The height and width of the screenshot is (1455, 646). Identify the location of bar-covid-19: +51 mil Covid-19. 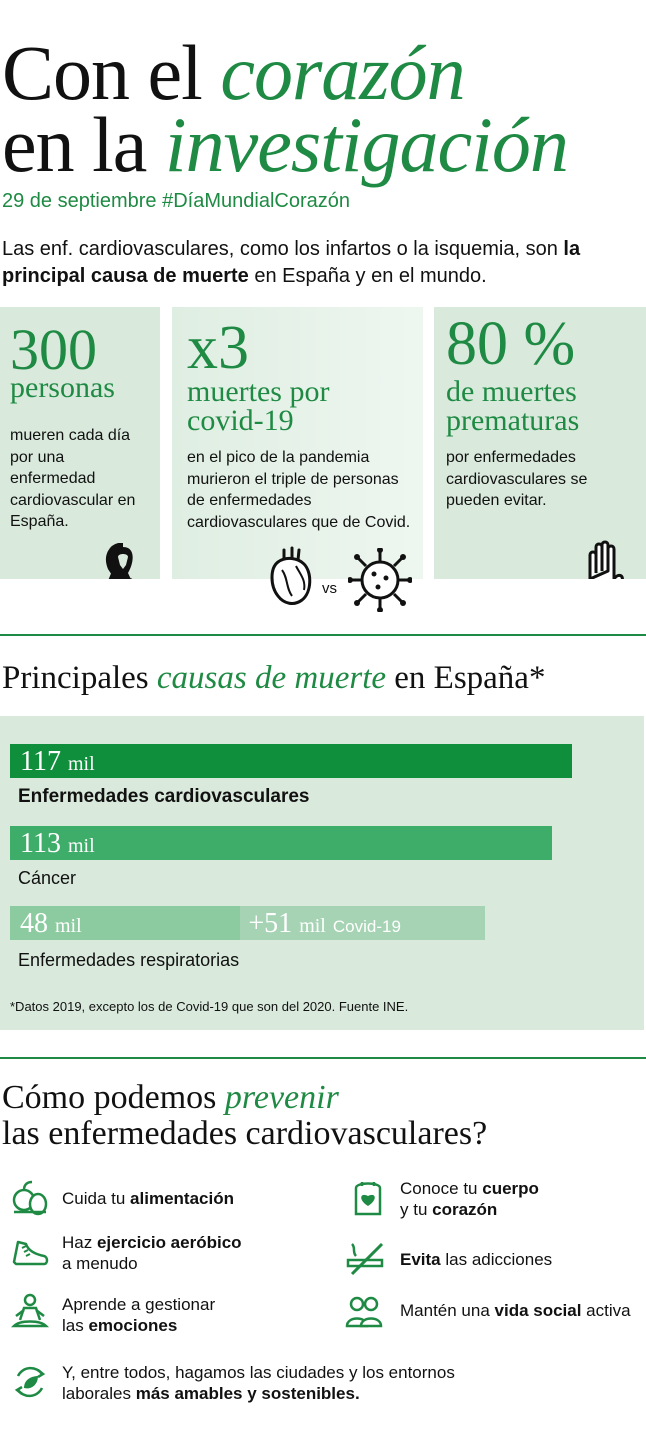
(363, 923).